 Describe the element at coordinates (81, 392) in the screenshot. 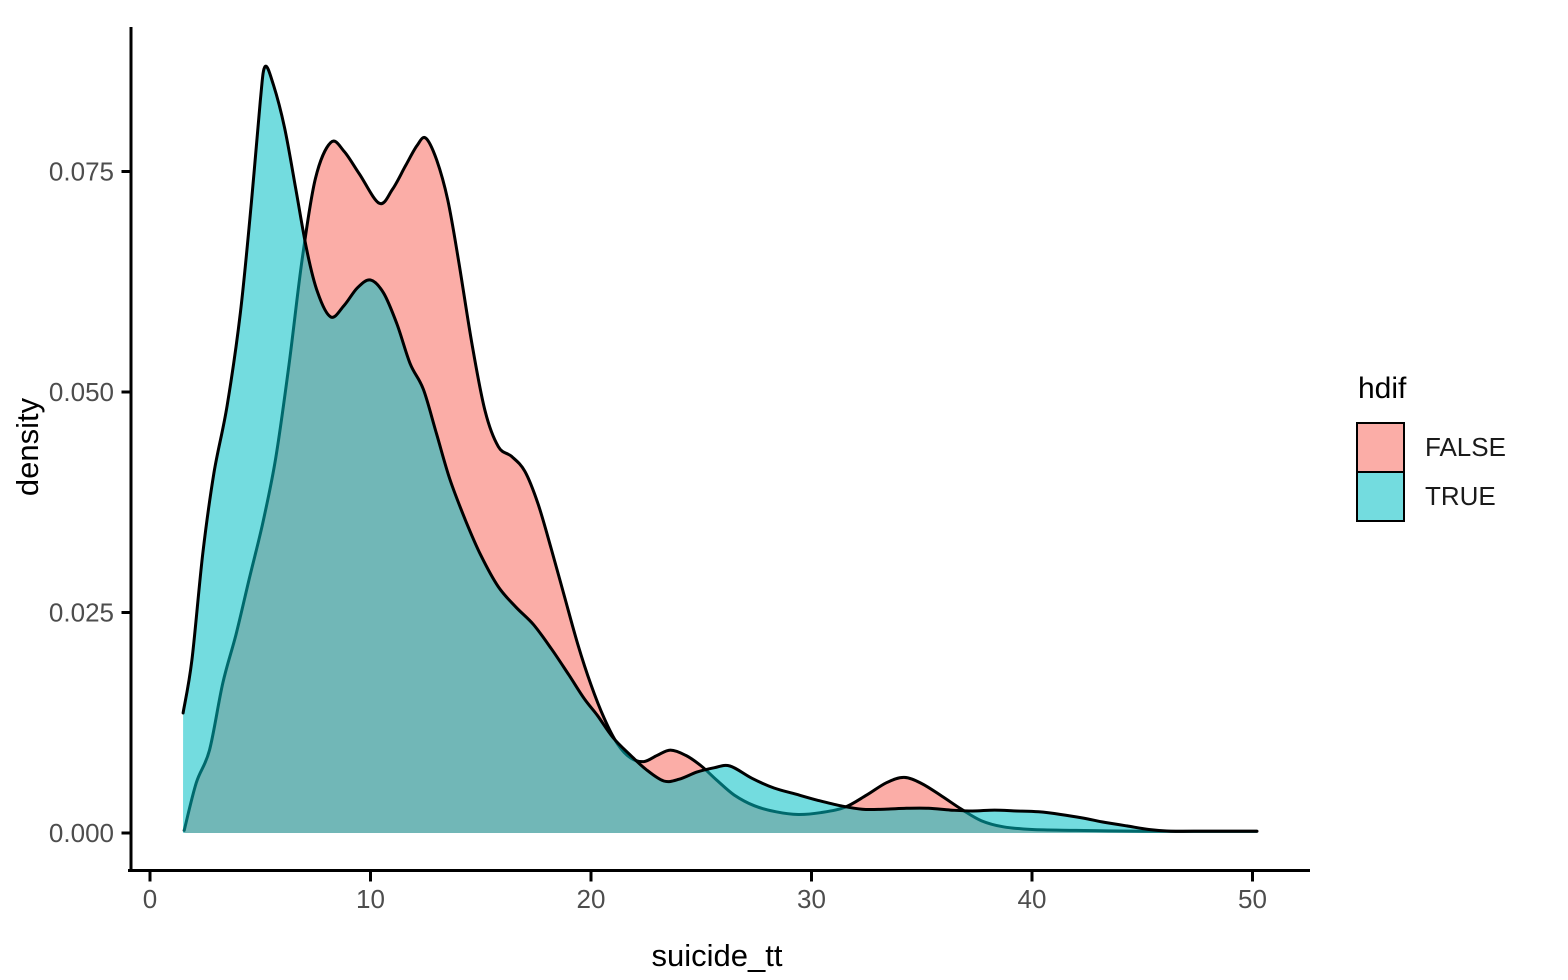

I see `y-tick-label: 0.050` at that location.